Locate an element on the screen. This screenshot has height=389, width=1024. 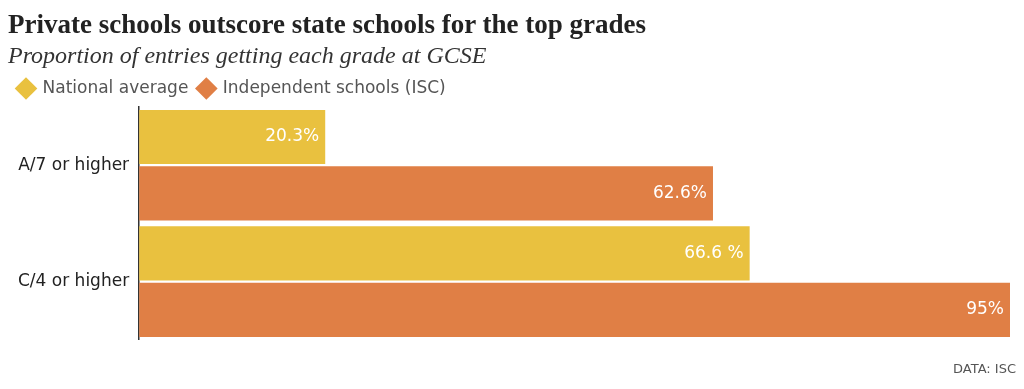
legend-label: National average is located at coordinates (115, 86).